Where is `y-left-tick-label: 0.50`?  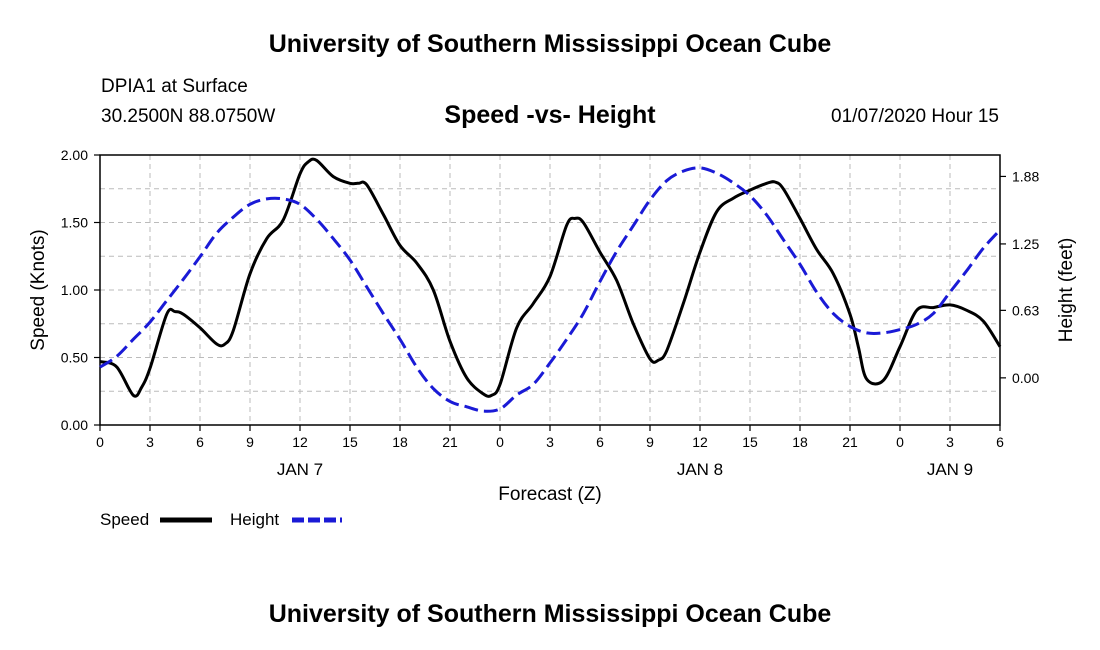 y-left-tick-label: 0.50 is located at coordinates (74, 358).